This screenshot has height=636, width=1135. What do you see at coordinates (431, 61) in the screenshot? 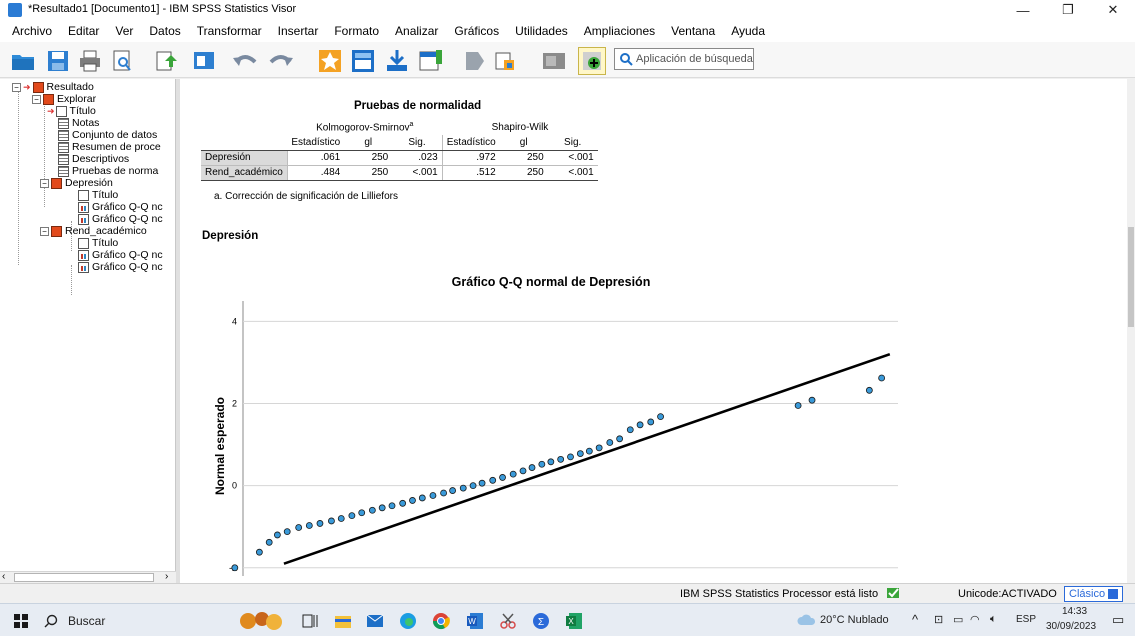
I see `data-table-icon` at bounding box center [431, 61].